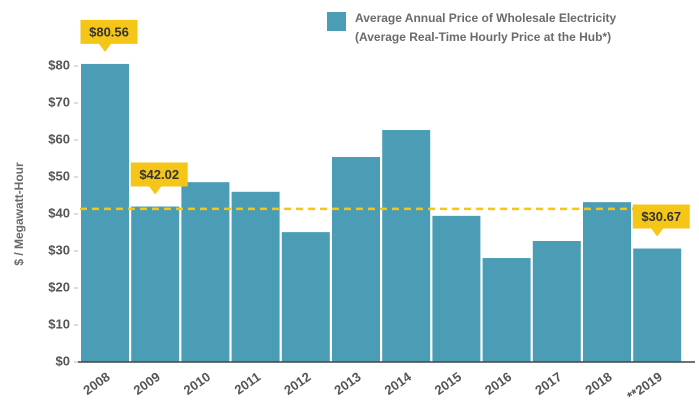 The height and width of the screenshot is (409, 699). What do you see at coordinates (197, 383) in the screenshot?
I see `x-tick-label: 2010` at bounding box center [197, 383].